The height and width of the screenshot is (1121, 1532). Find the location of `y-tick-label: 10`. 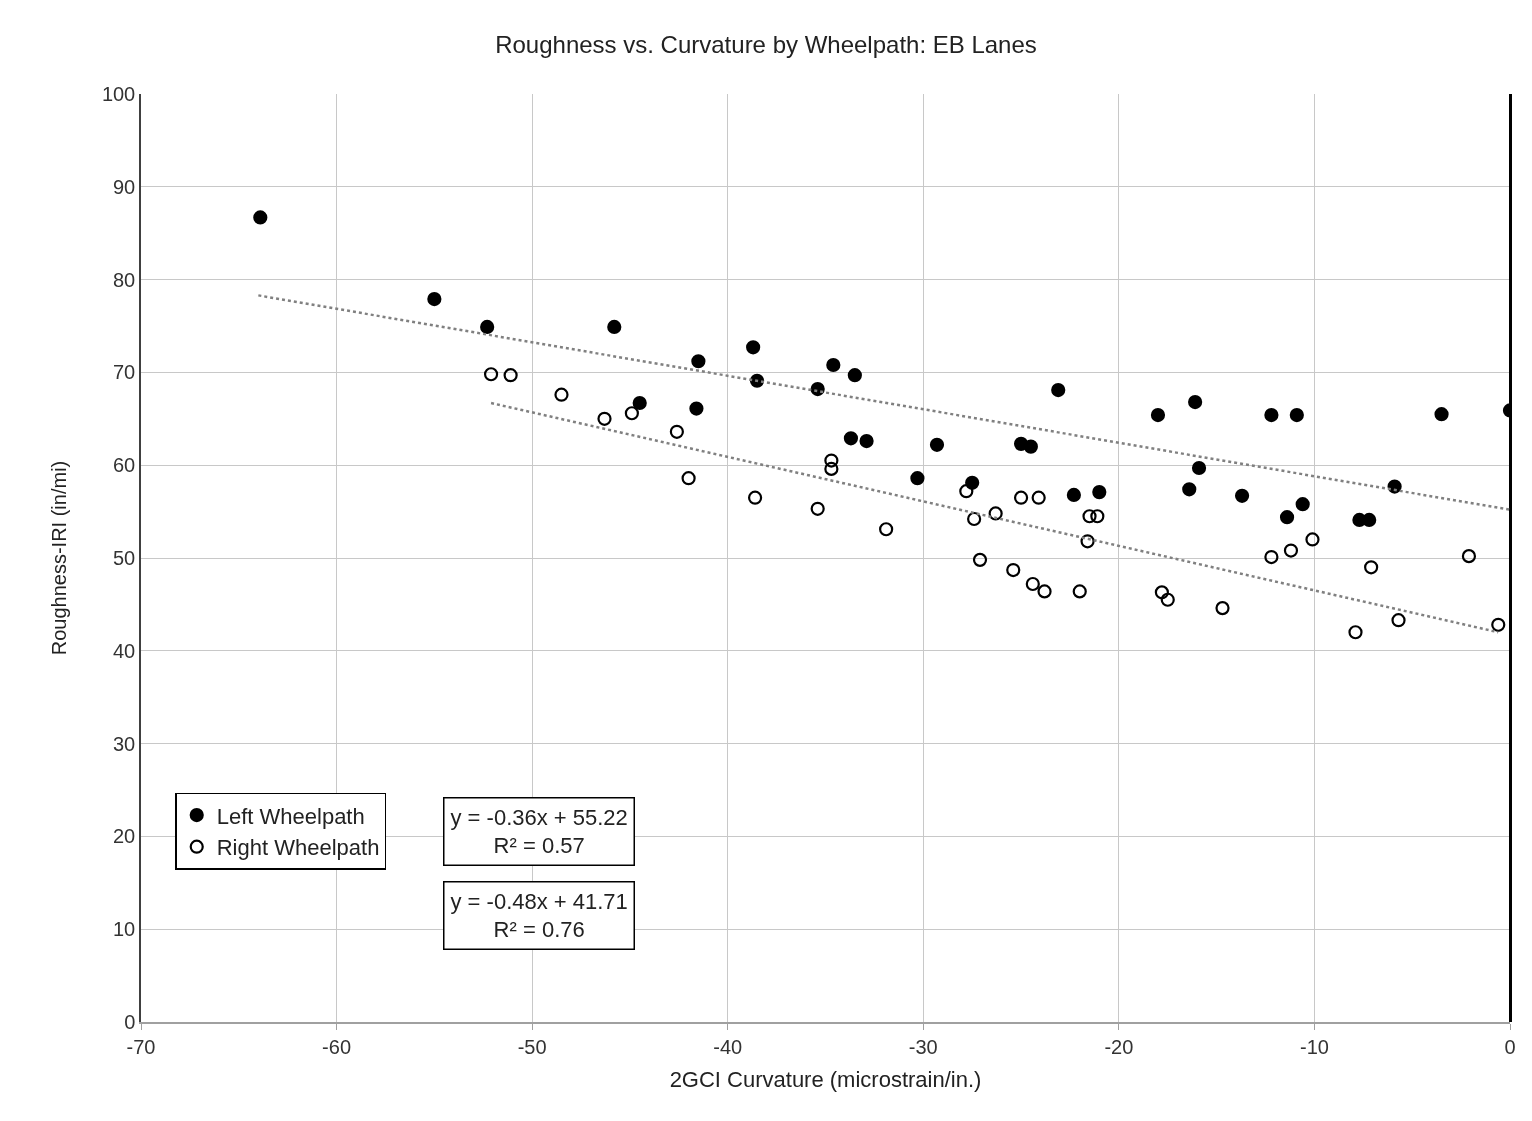

y-tick-label: 10 is located at coordinates (124, 929).